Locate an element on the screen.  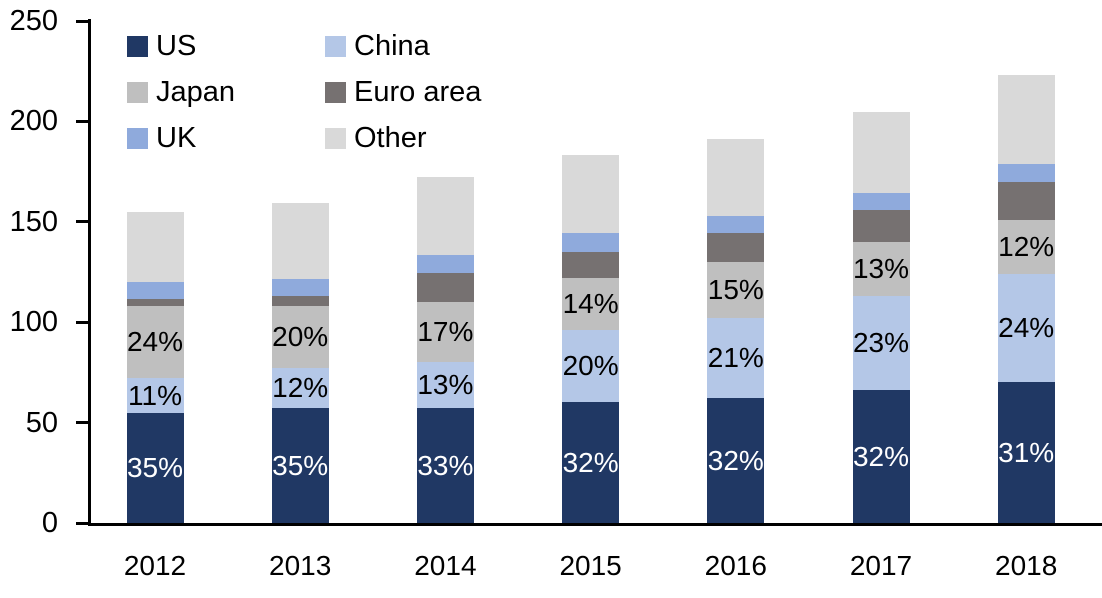
bar-segment-china-2017: 23% is located at coordinates (881, 343).